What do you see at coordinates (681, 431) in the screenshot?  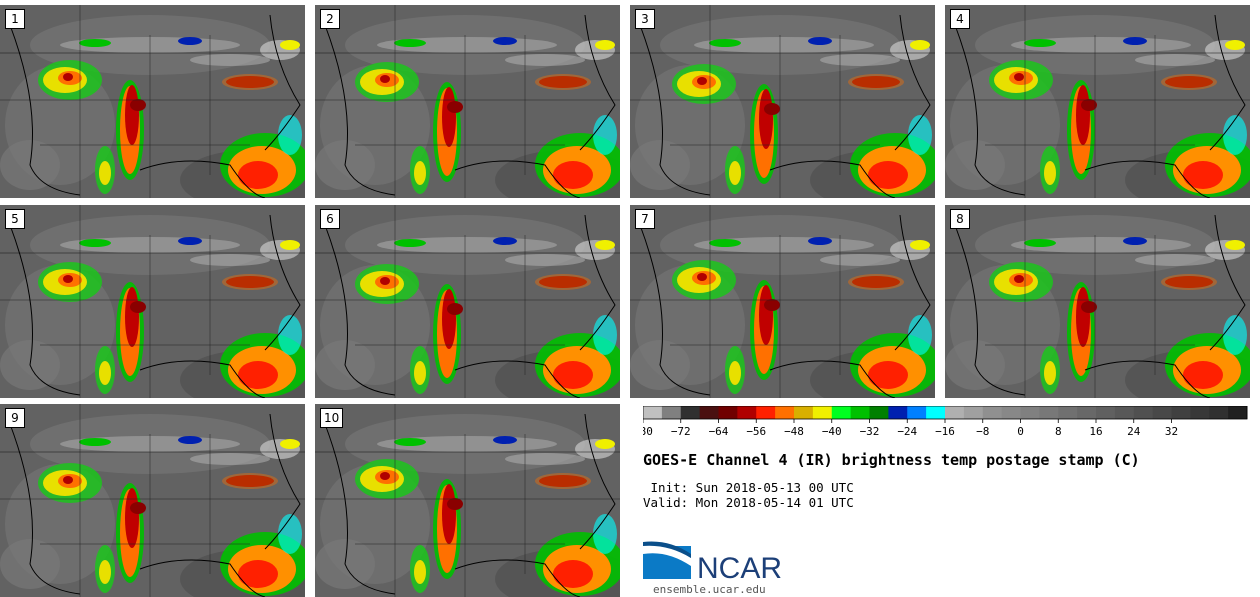 I see `colorbar-tick-label: −72` at bounding box center [681, 431].